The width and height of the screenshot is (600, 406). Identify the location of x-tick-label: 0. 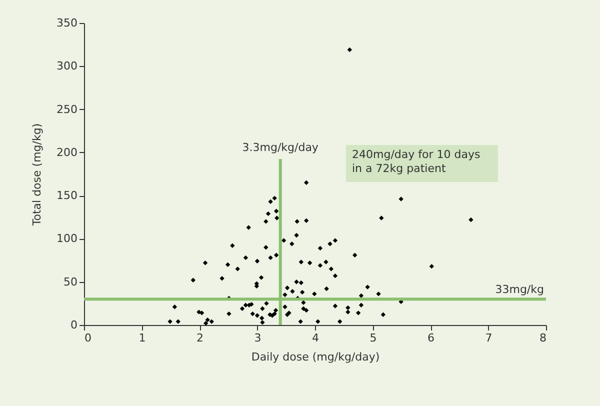
(88, 338).